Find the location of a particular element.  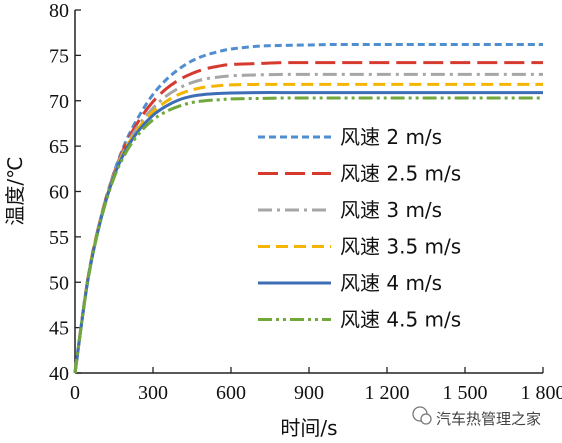

y-tick-label: 70 is located at coordinates (59, 102).